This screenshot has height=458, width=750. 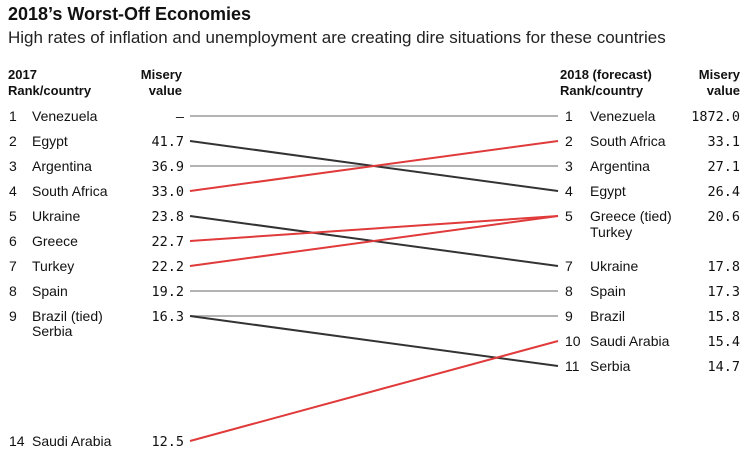 What do you see at coordinates (607, 316) in the screenshot?
I see `right-country-brazil: Brazil` at bounding box center [607, 316].